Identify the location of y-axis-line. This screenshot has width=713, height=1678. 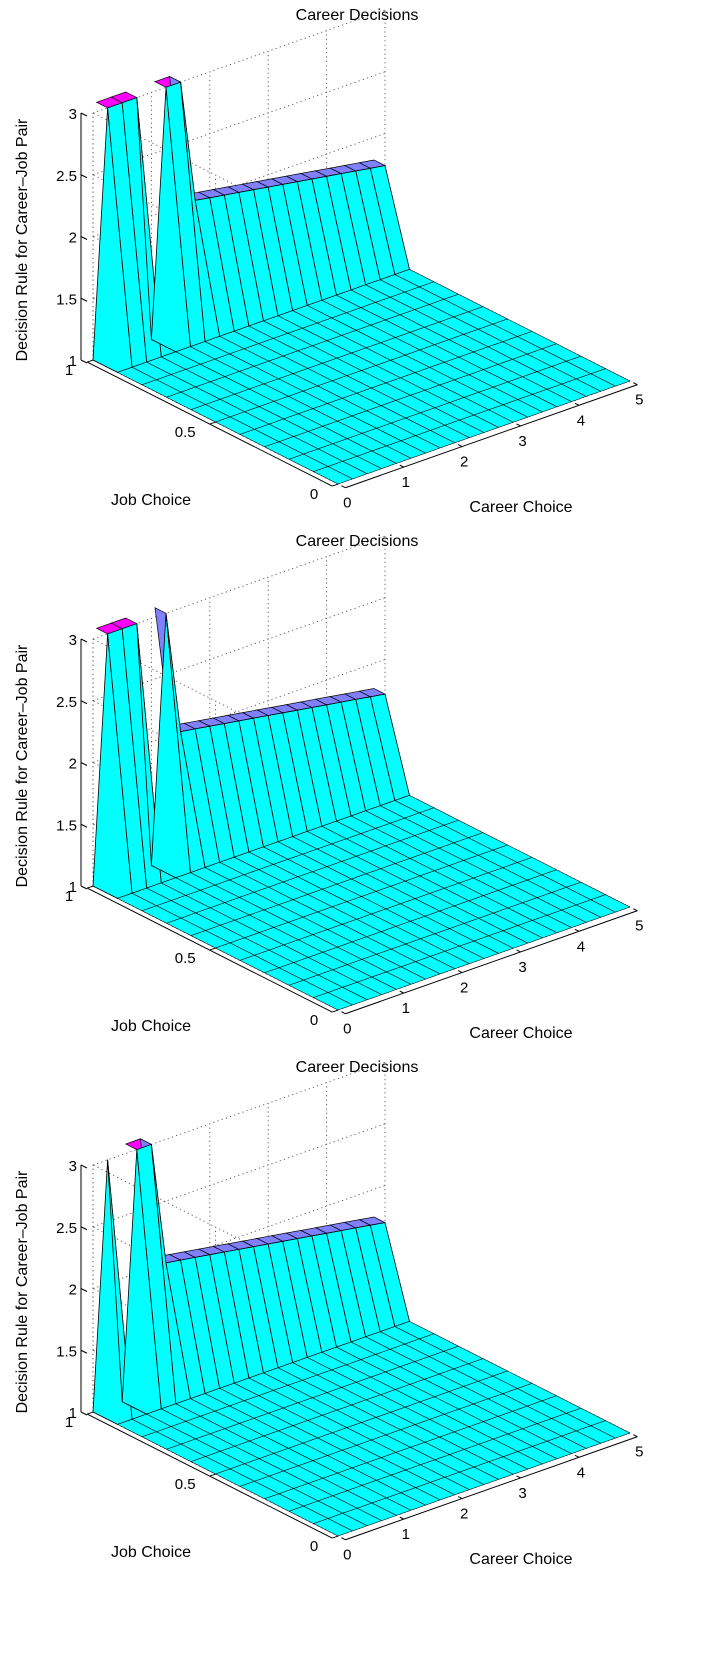
(209, 1476).